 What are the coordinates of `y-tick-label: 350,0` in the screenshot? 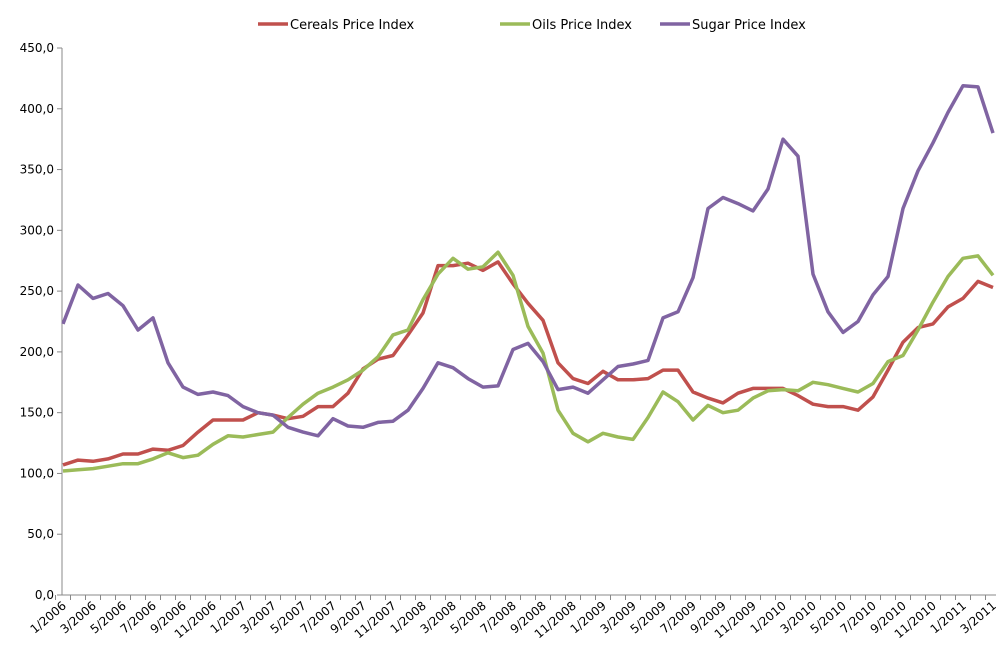 It's located at (37, 170).